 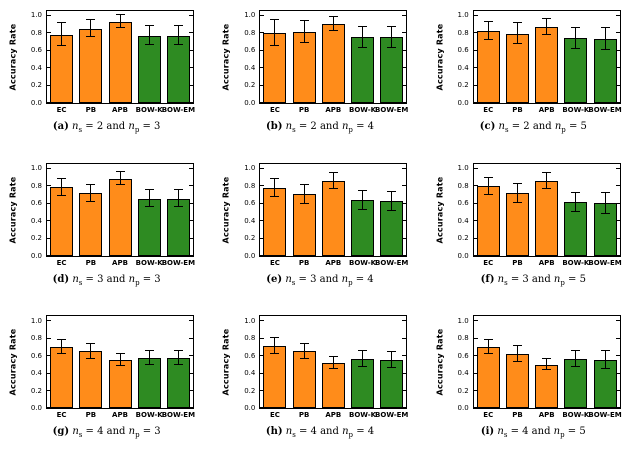 I want to click on x-tick-label-PB: PB, so click(x=304, y=415).